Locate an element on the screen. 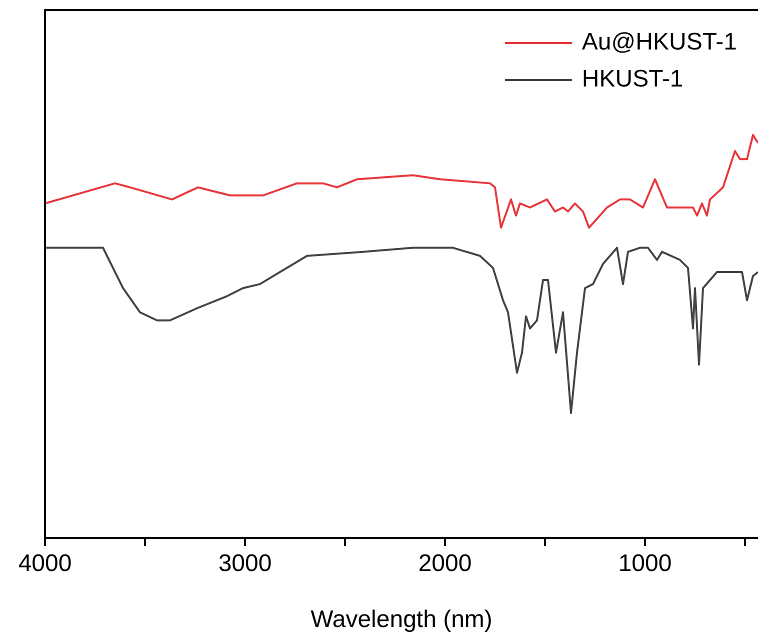 The height and width of the screenshot is (639, 758). x-axis-title: Wavelength (nm) is located at coordinates (401, 620).